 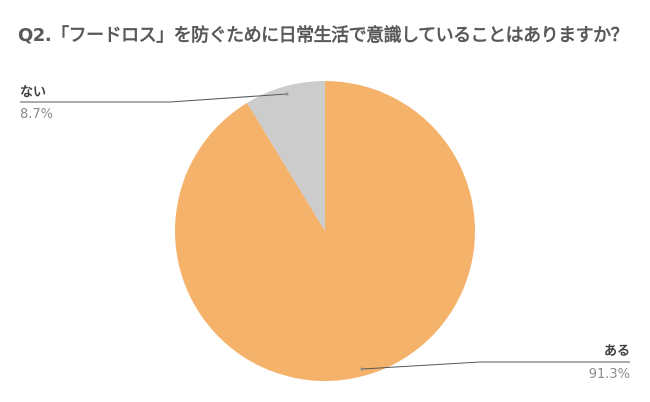 What do you see at coordinates (36, 114) in the screenshot?
I see `slice-value-label-1: 8.7%` at bounding box center [36, 114].